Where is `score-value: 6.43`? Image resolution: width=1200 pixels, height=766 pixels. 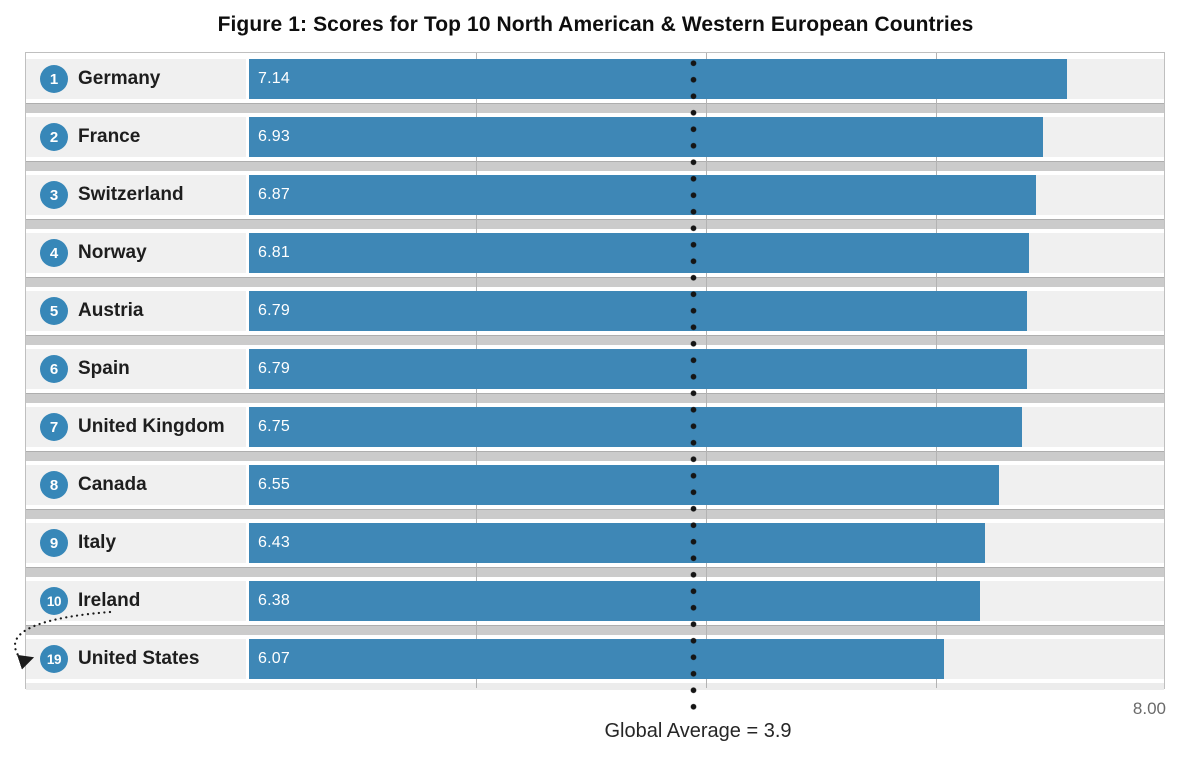
score-value: 6.43 is located at coordinates (274, 542).